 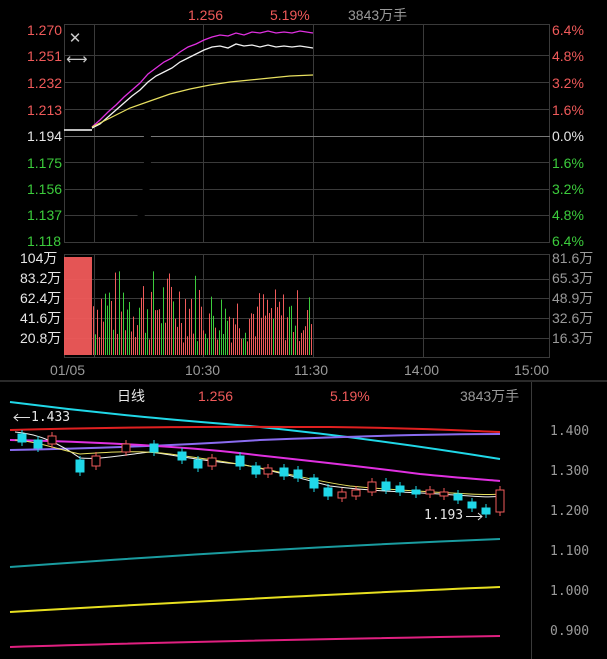 I want to click on price-tick: 1.137, so click(x=45, y=215).